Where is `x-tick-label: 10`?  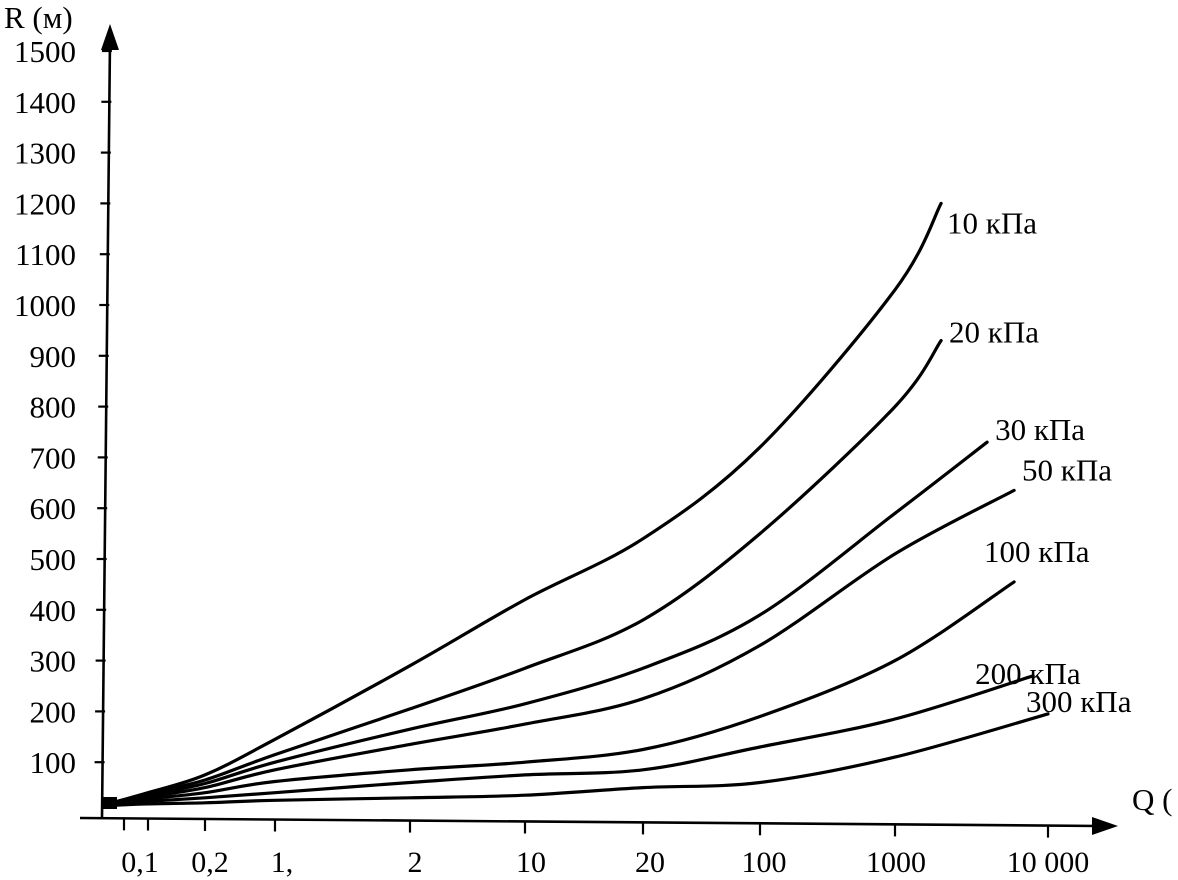 x-tick-label: 10 is located at coordinates (531, 862).